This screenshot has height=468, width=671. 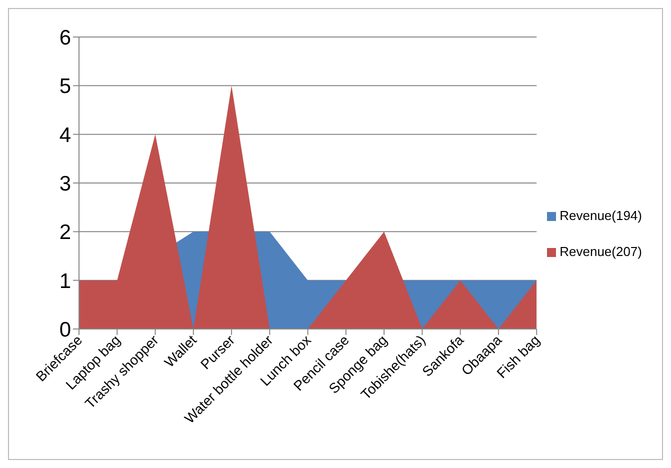 I want to click on y-tick-label: 4, so click(x=65, y=135).